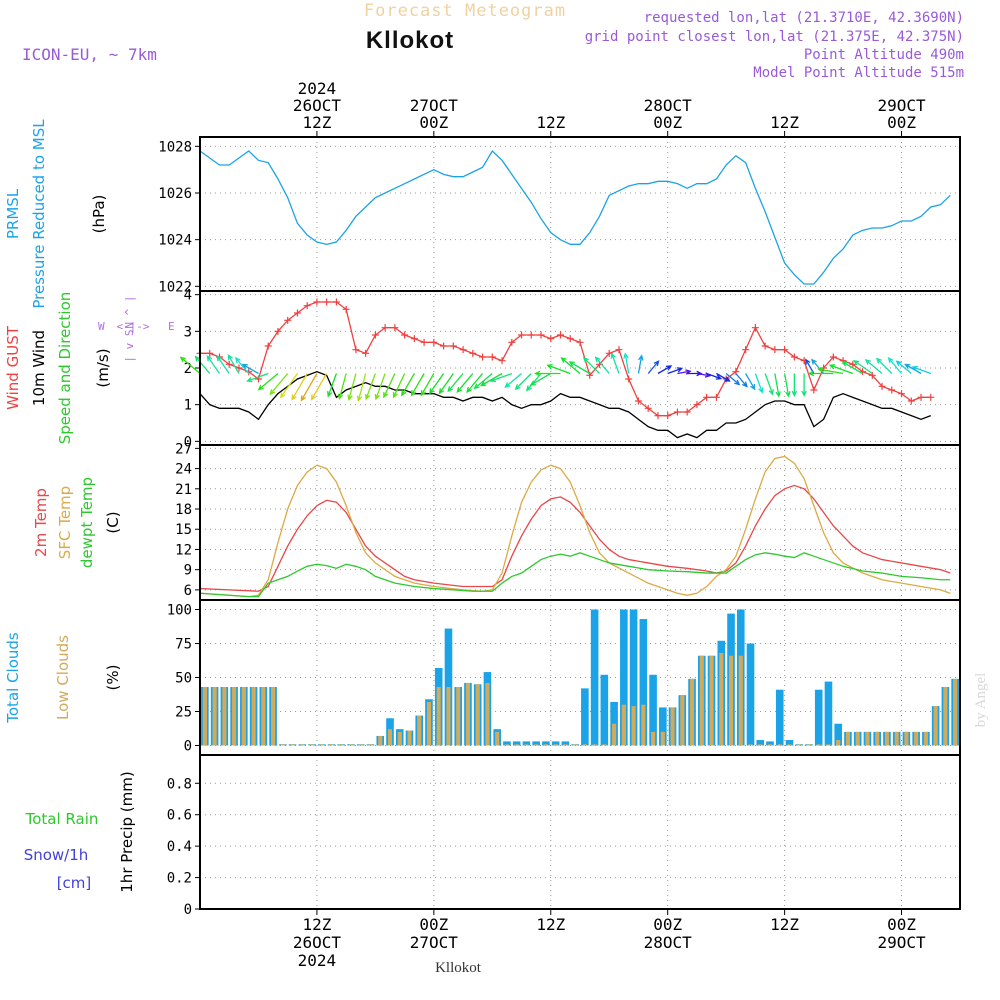 The height and width of the screenshot is (1000, 1000). What do you see at coordinates (565, 404) in the screenshot?
I see `series-wind10m-line` at bounding box center [565, 404].